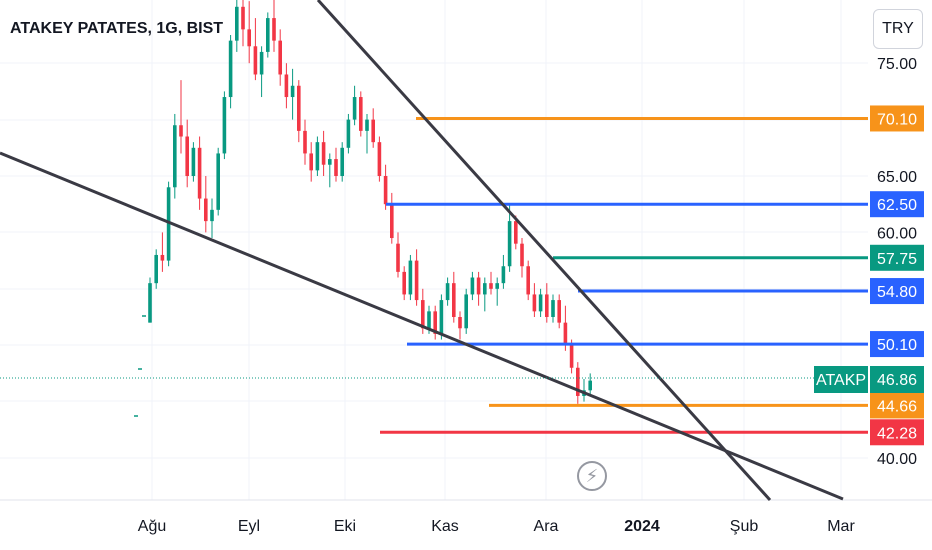 This screenshot has width=932, height=550. Describe the element at coordinates (898, 29) in the screenshot. I see `currency-button: TRY` at that location.